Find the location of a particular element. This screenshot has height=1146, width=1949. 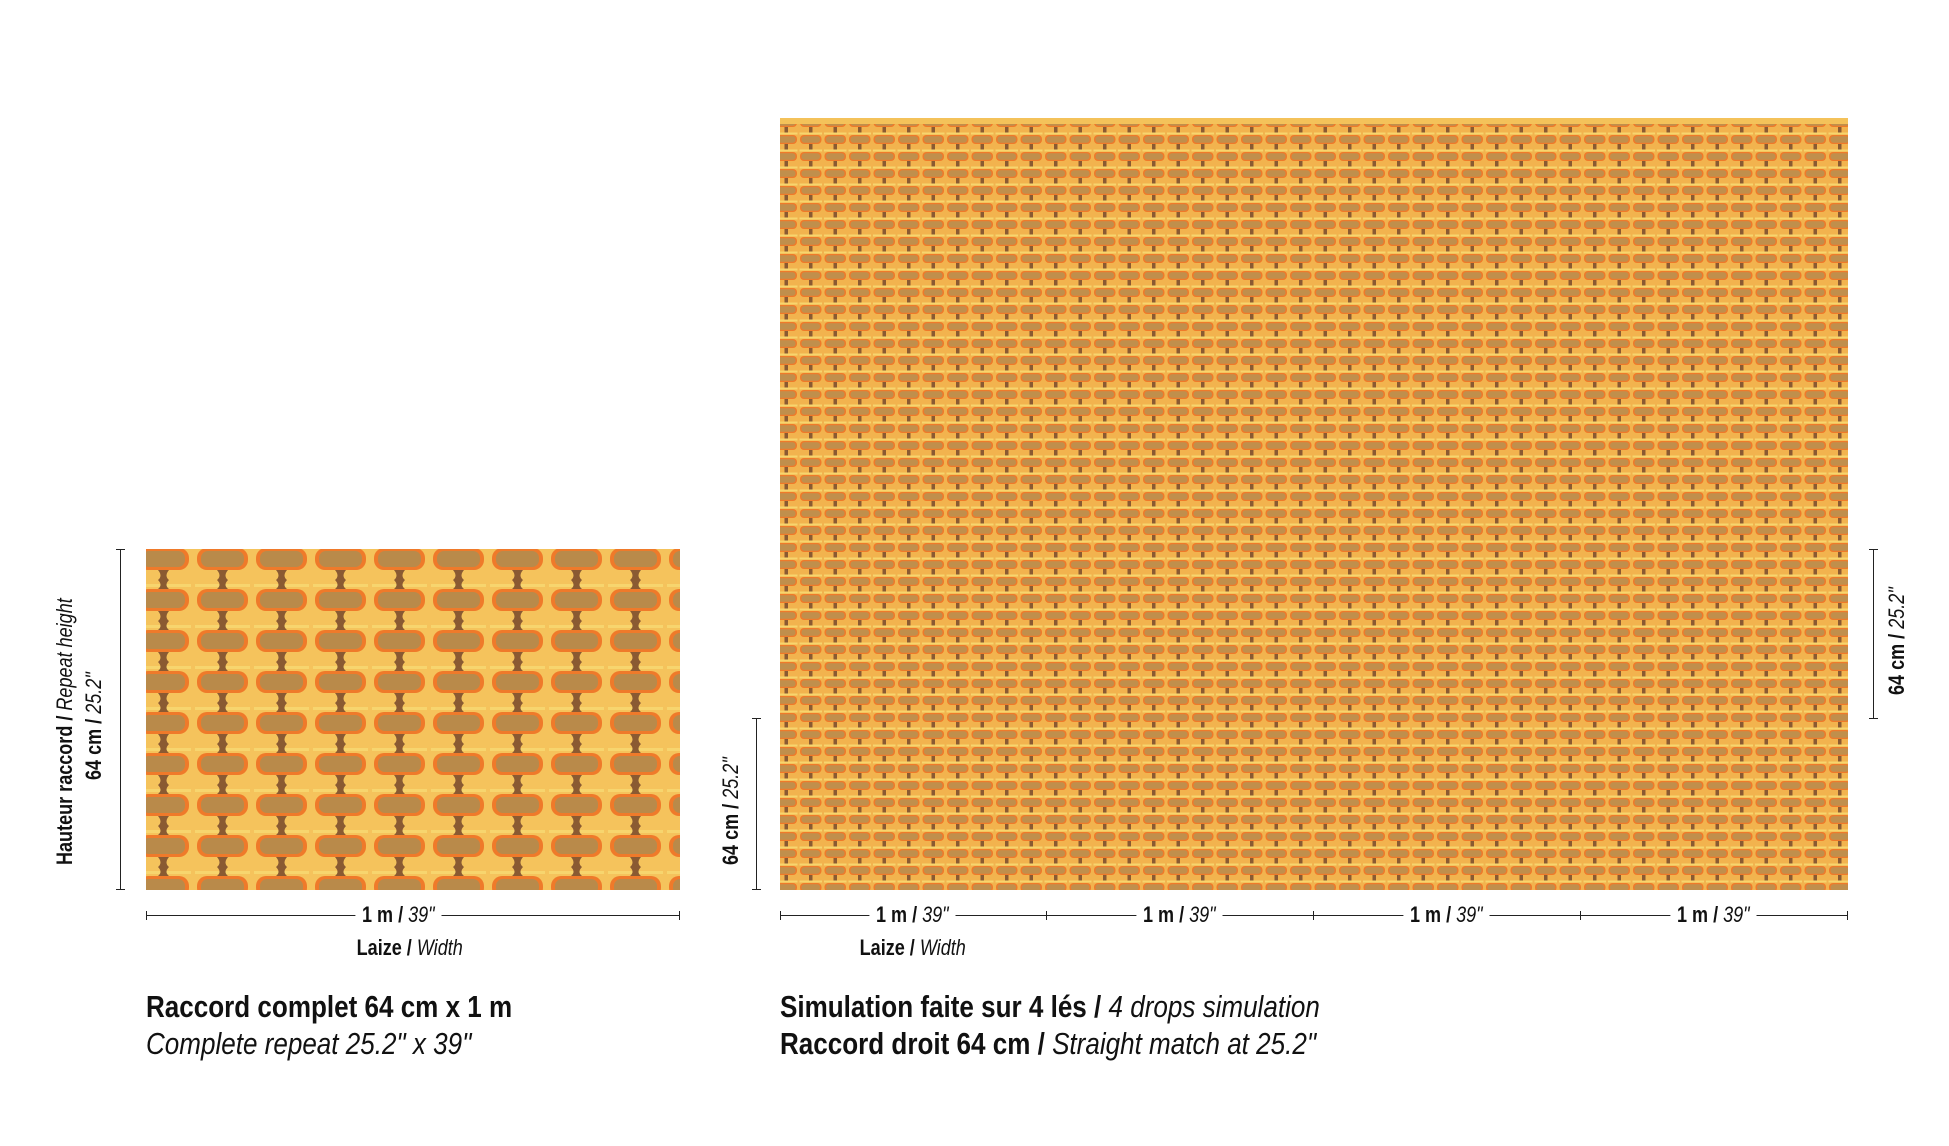

simulation-drop-4-width: 1 m / 39" is located at coordinates (1713, 915).